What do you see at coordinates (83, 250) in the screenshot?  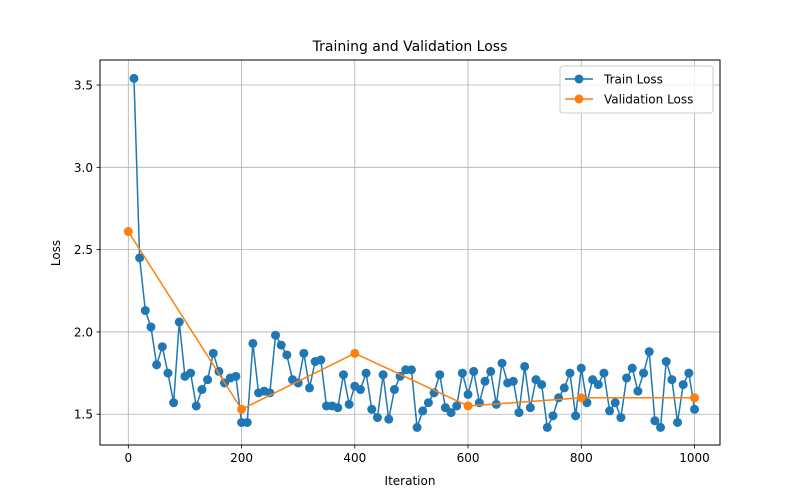 I see `y-tick-label: 2.5` at bounding box center [83, 250].